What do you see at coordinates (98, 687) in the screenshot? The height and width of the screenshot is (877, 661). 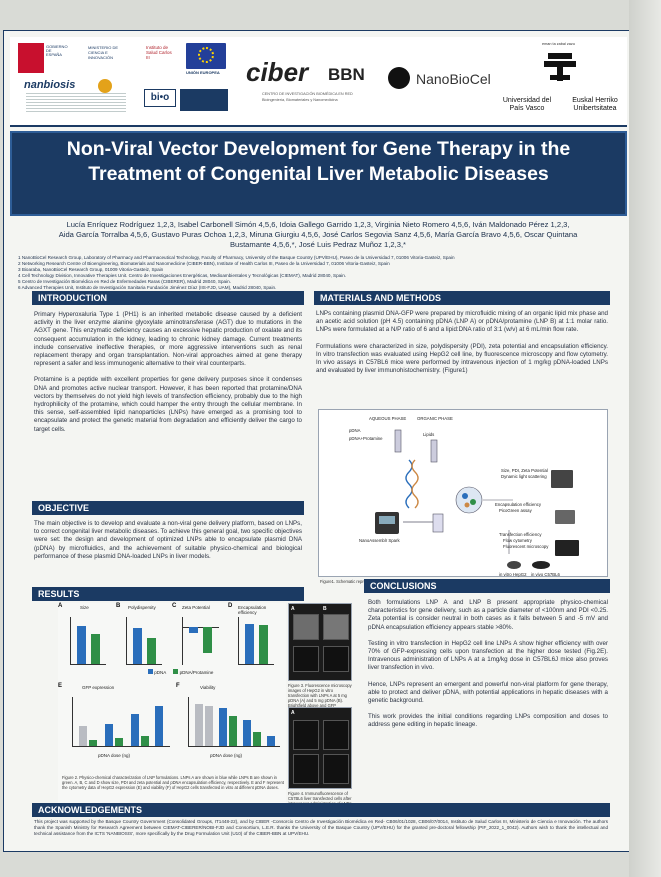 I see `chart-e-title: GFP expression` at bounding box center [98, 687].